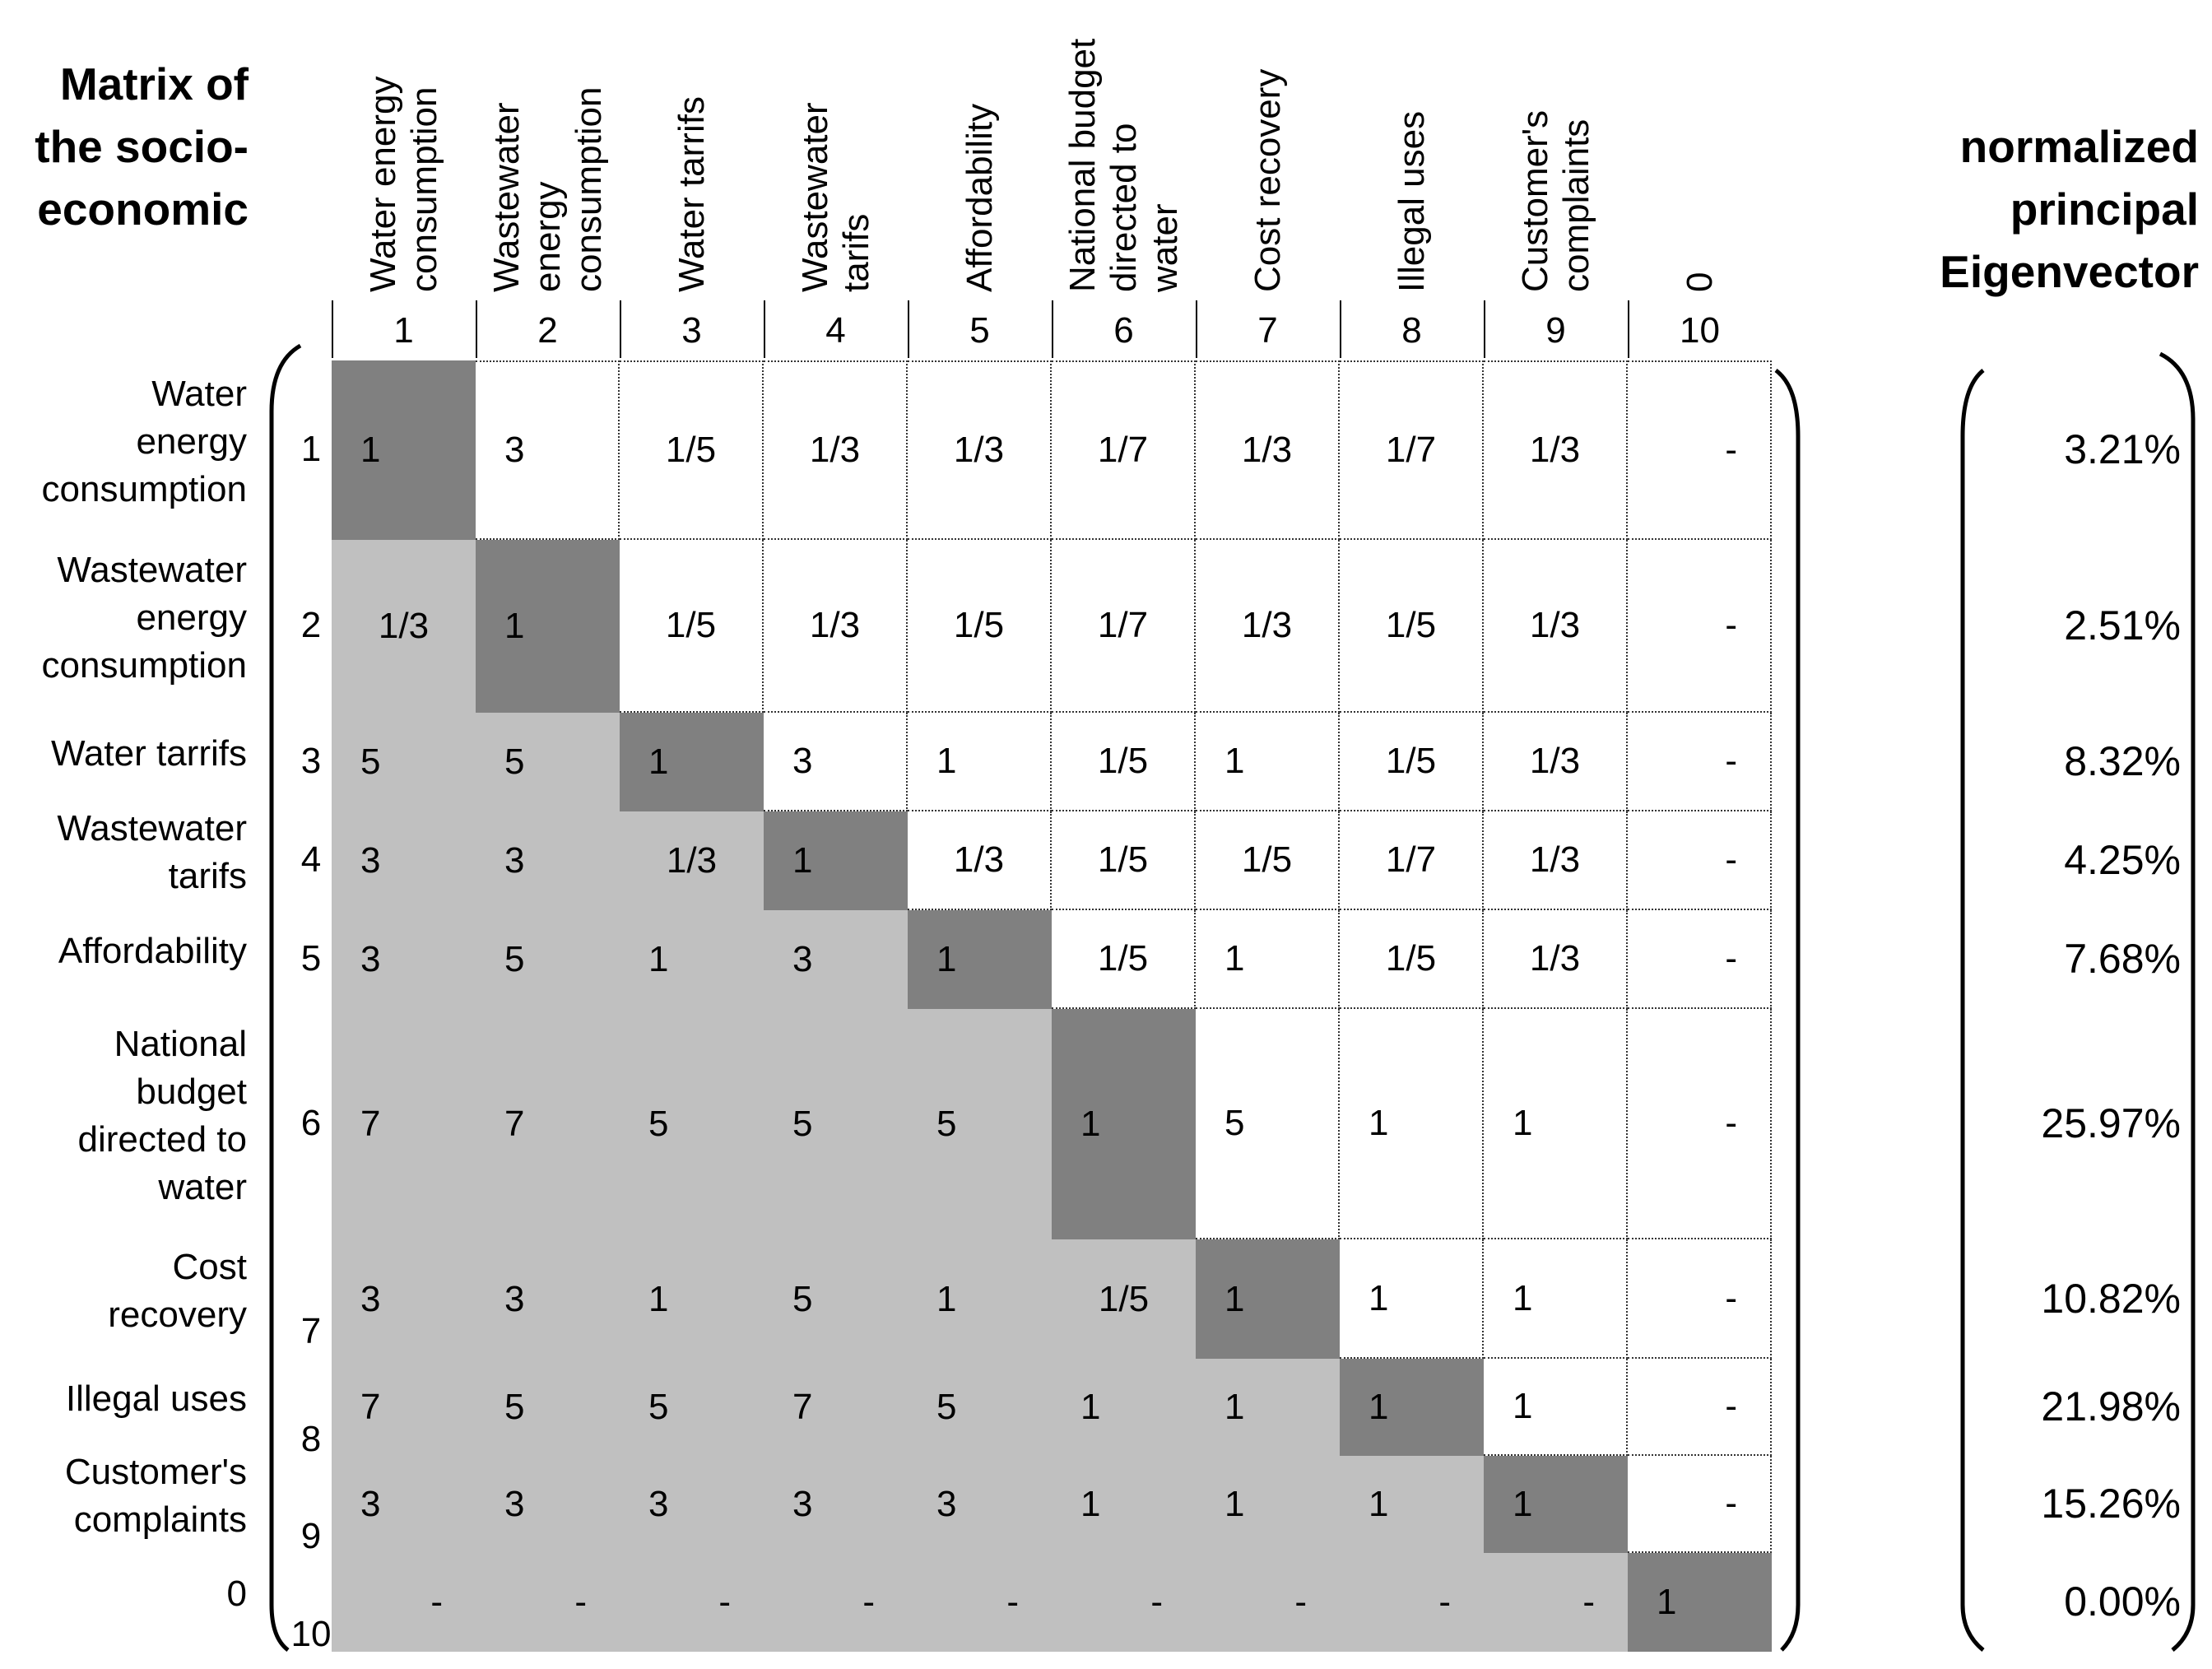 This screenshot has width=2212, height=1669. Describe the element at coordinates (1267, 330) in the screenshot. I see `column-number: 7` at that location.